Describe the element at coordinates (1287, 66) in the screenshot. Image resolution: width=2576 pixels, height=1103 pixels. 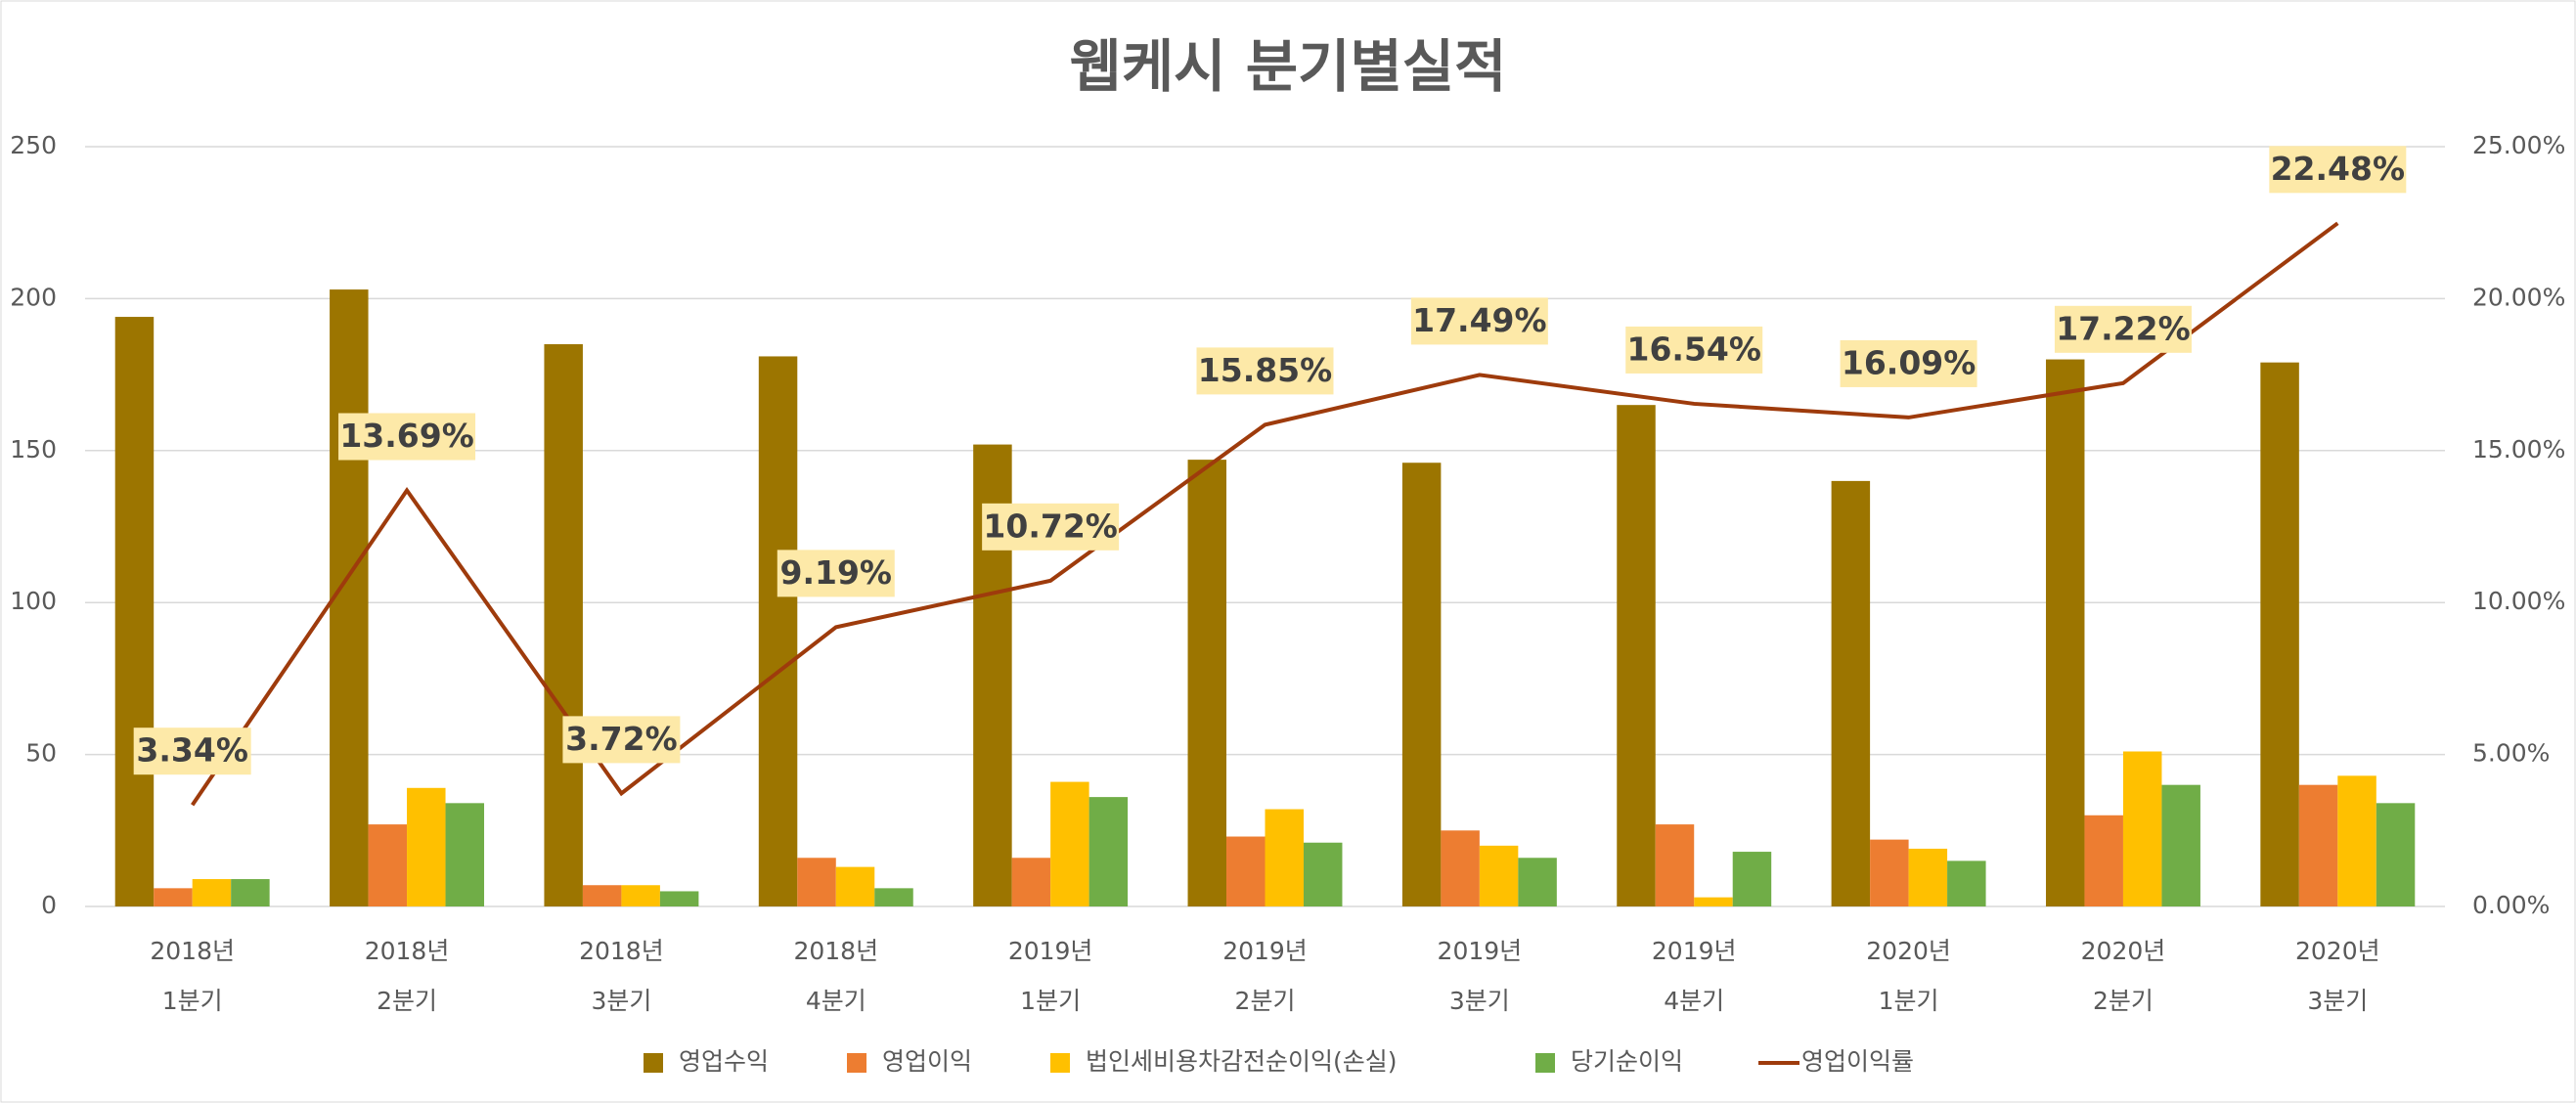
I see `chart-title: 웹케시 분기별실적` at that location.